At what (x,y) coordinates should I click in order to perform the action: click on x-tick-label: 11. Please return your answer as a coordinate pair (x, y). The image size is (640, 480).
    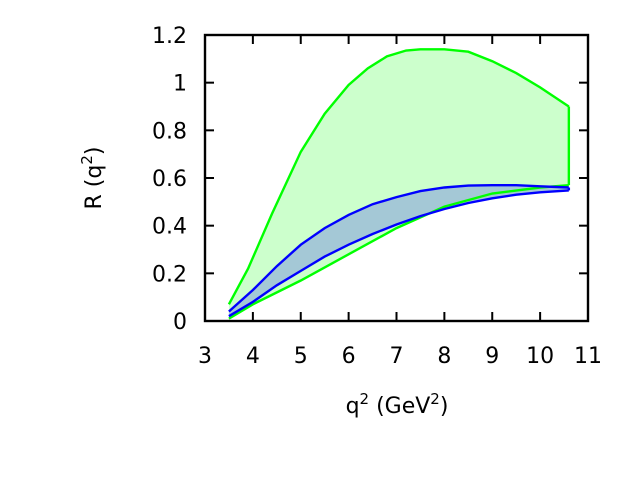
    Looking at the image, I should click on (588, 356).